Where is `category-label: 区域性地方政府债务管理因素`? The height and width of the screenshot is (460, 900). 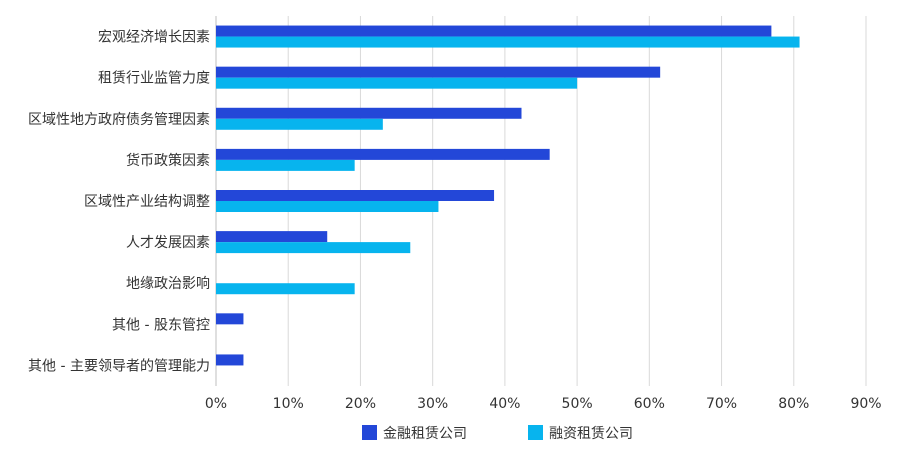 category-label: 区域性地方政府债务管理因素 is located at coordinates (119, 120).